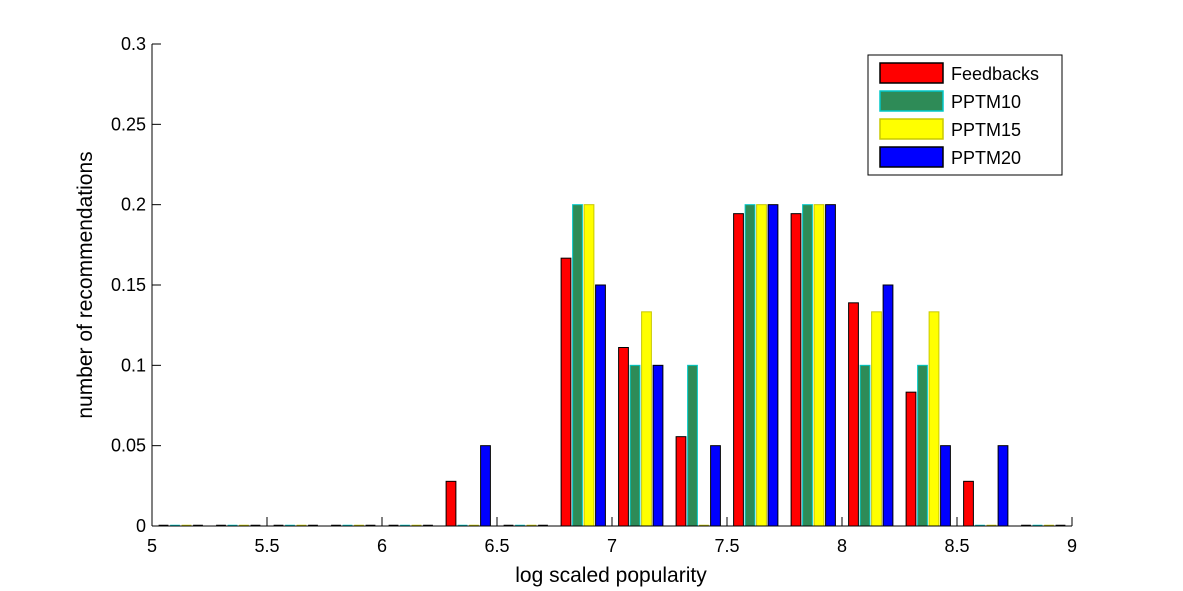  Describe the element at coordinates (726, 546) in the screenshot. I see `x-tick-label: 7.5` at that location.